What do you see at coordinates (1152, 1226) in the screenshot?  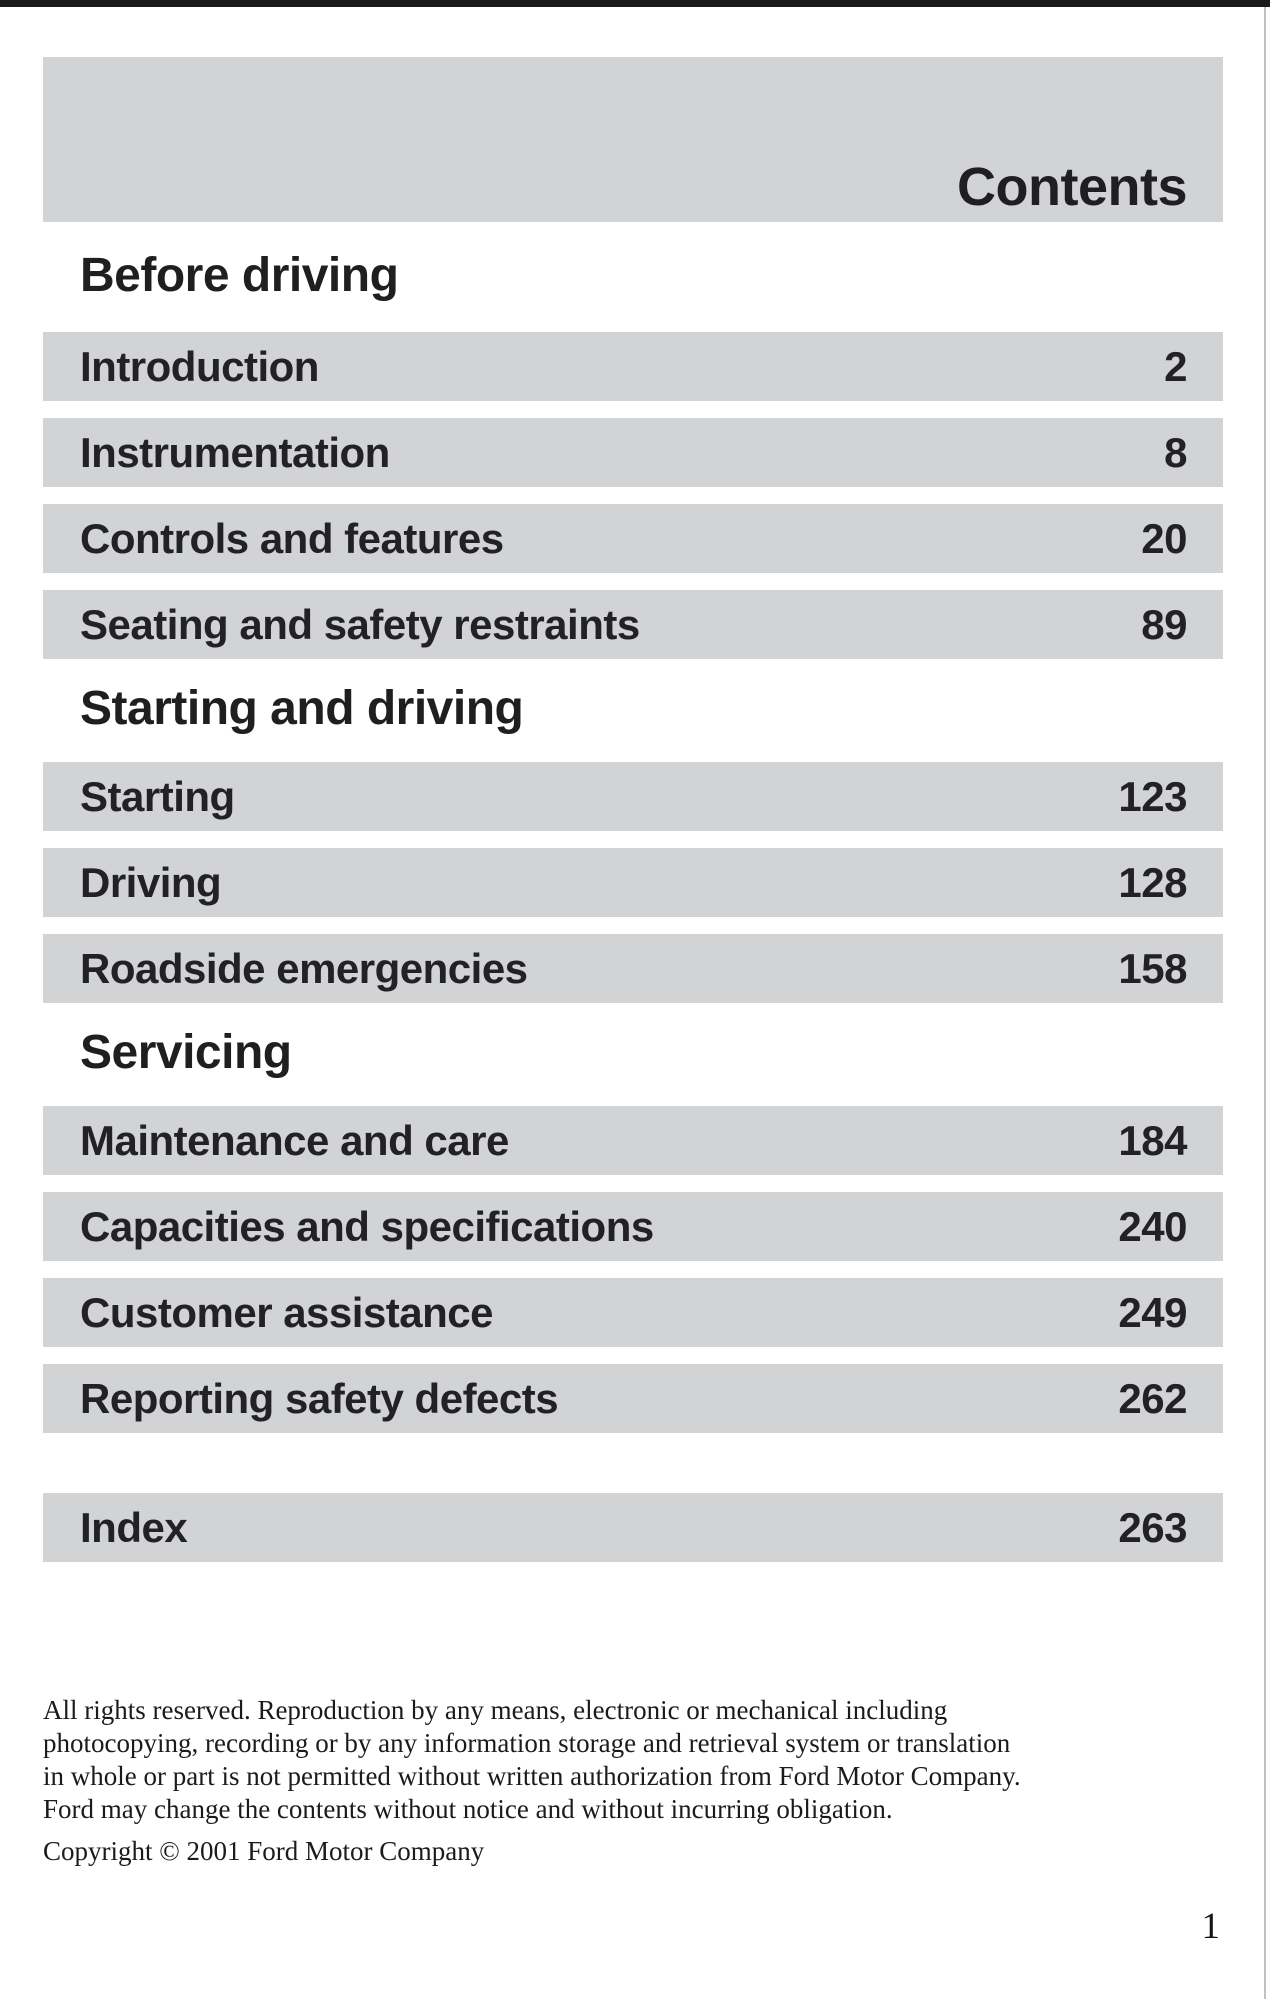 I see `toc-row-page: 240` at bounding box center [1152, 1226].